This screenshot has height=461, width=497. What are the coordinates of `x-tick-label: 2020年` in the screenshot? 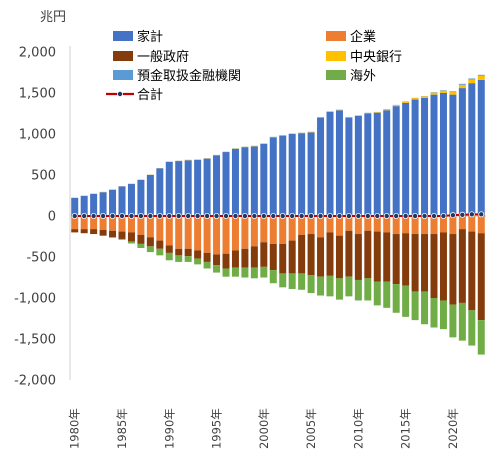 It's located at (453, 428).